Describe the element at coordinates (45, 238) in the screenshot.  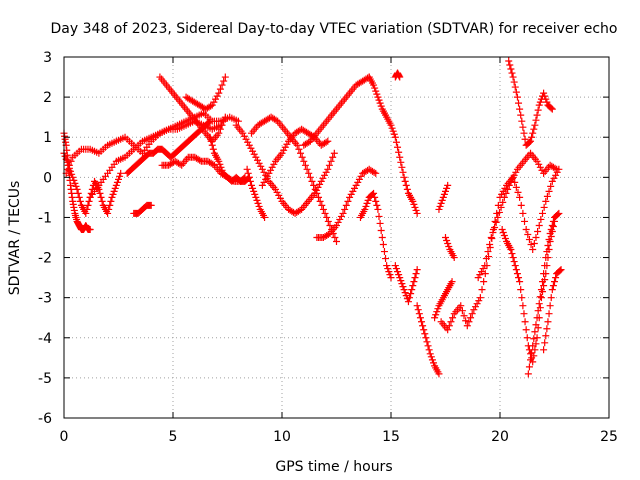
I see `y-tick-labels: 3 2 1 0 -1 -2 -3 -4 -5 -6` at that location.